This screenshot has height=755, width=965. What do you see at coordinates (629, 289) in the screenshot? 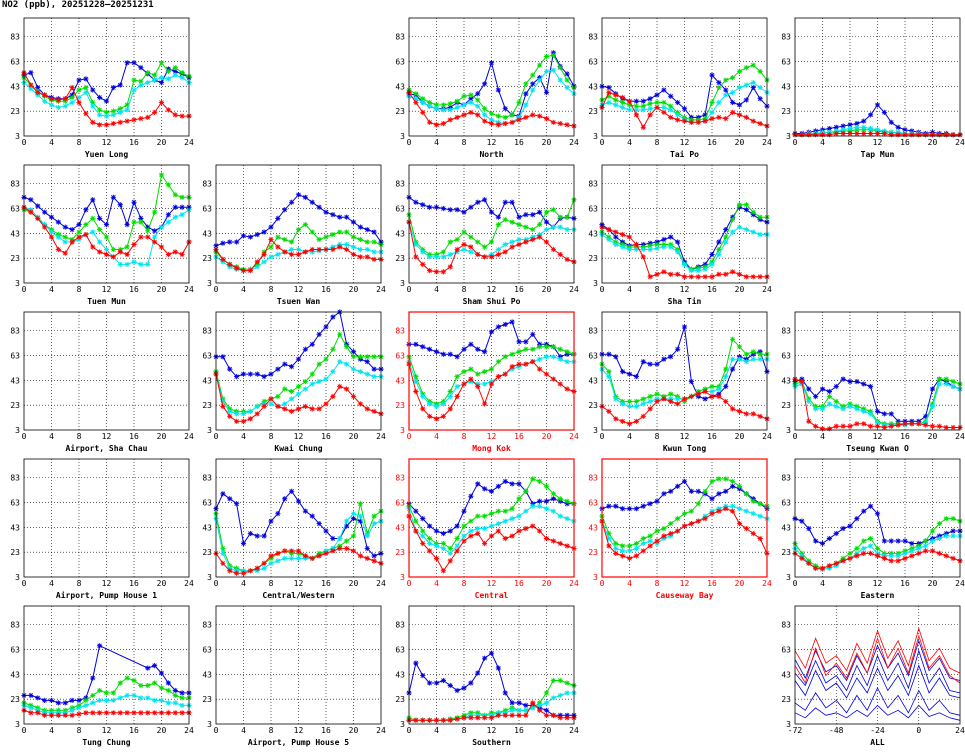
I see `x-tick-label: 4` at bounding box center [629, 289].